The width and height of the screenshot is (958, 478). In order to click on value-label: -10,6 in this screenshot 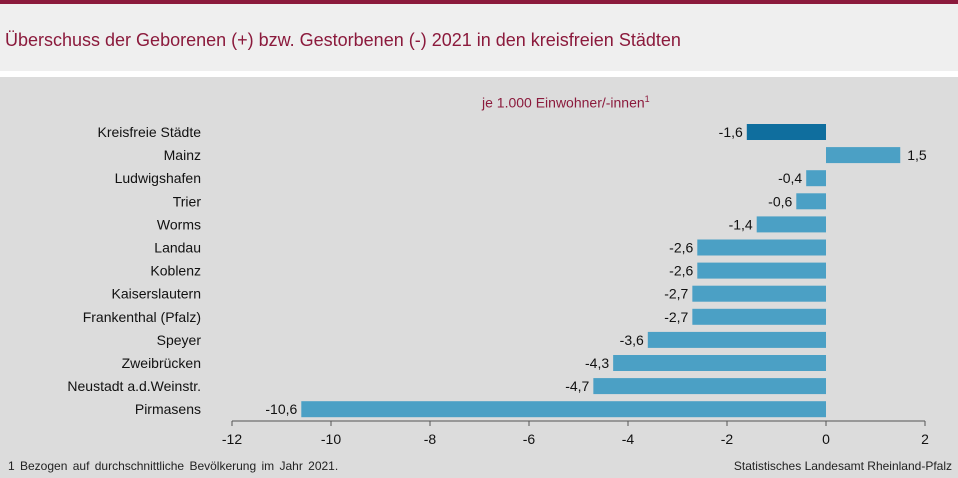, I will do `click(281, 409)`.